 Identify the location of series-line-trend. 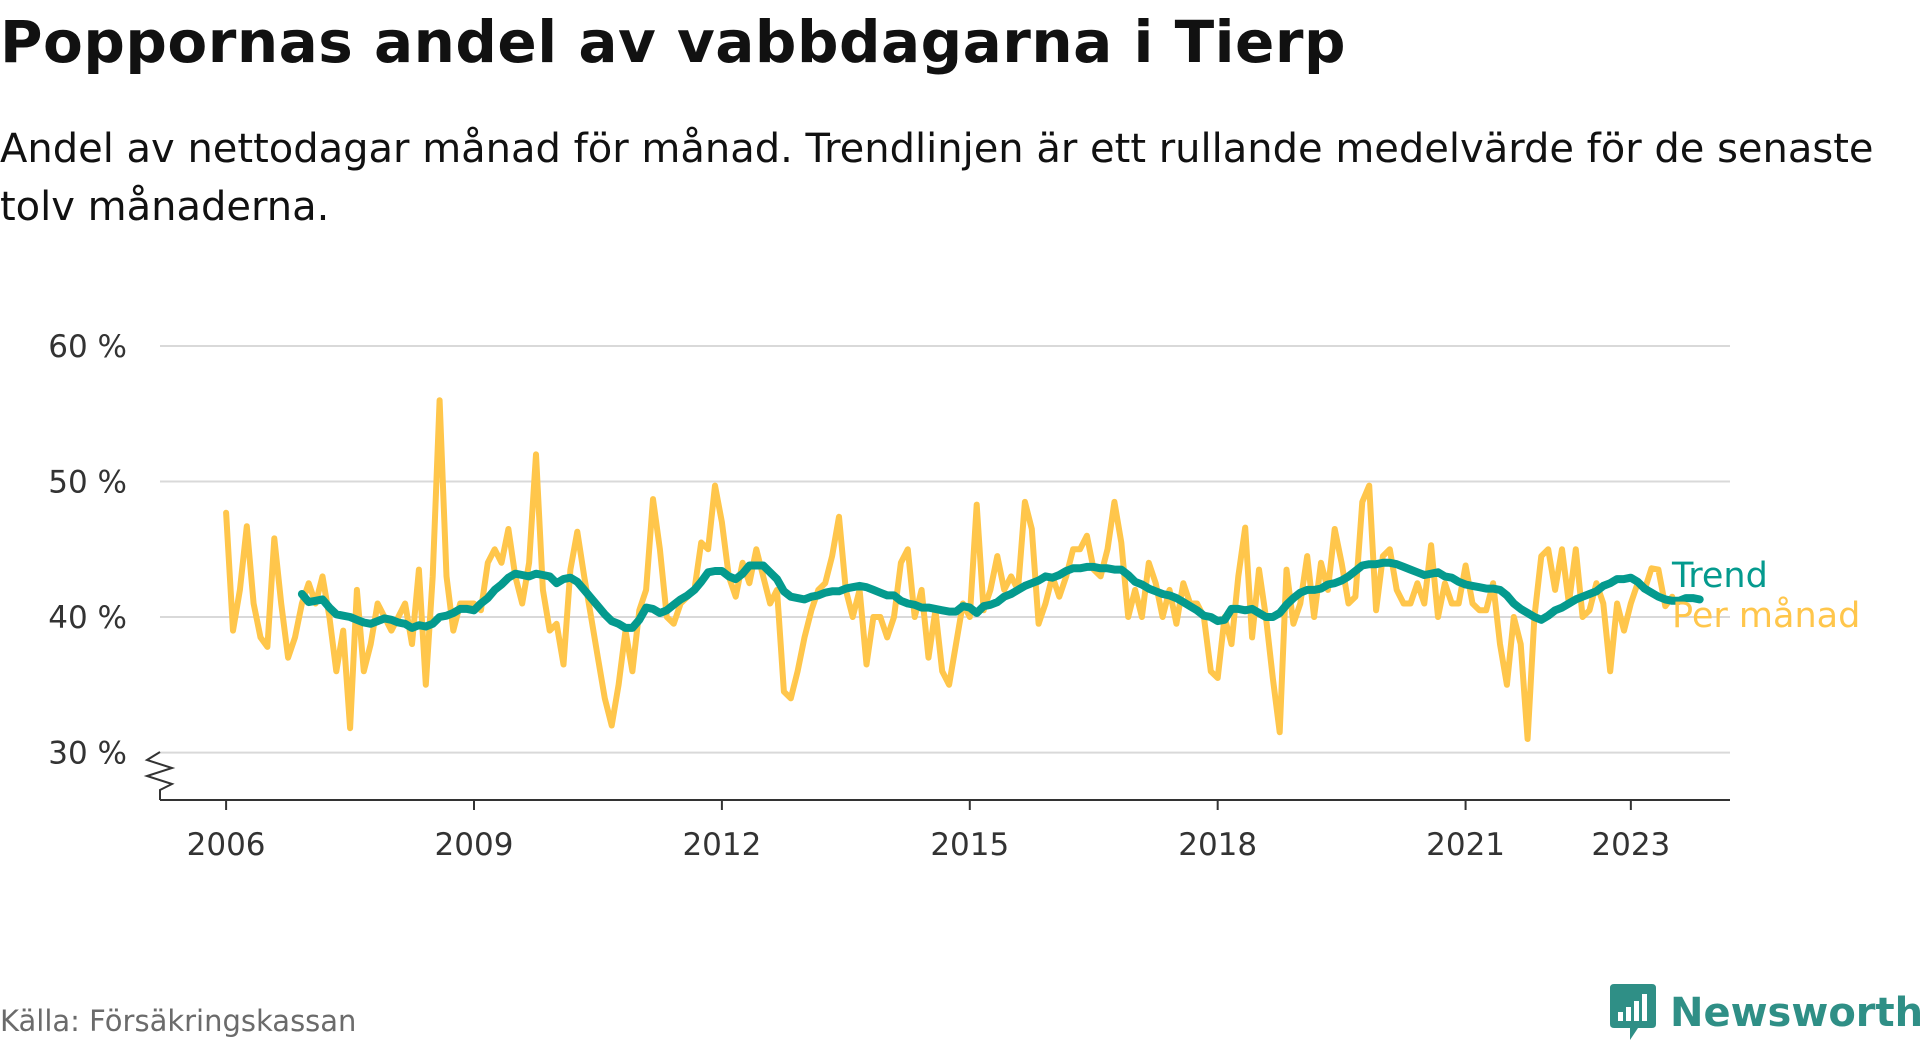
(1000, 595).